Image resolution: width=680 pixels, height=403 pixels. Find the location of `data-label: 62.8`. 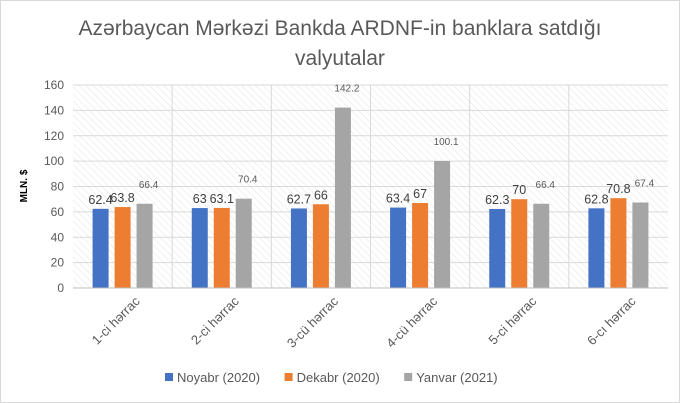

data-label: 62.8 is located at coordinates (596, 199).